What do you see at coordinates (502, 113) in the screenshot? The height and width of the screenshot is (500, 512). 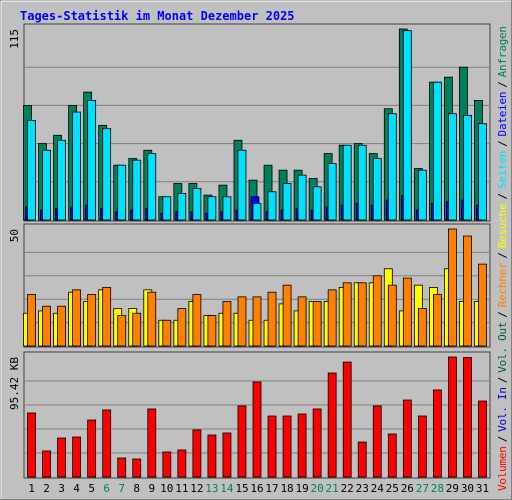 I see `legend-entry: Dateien` at bounding box center [502, 113].